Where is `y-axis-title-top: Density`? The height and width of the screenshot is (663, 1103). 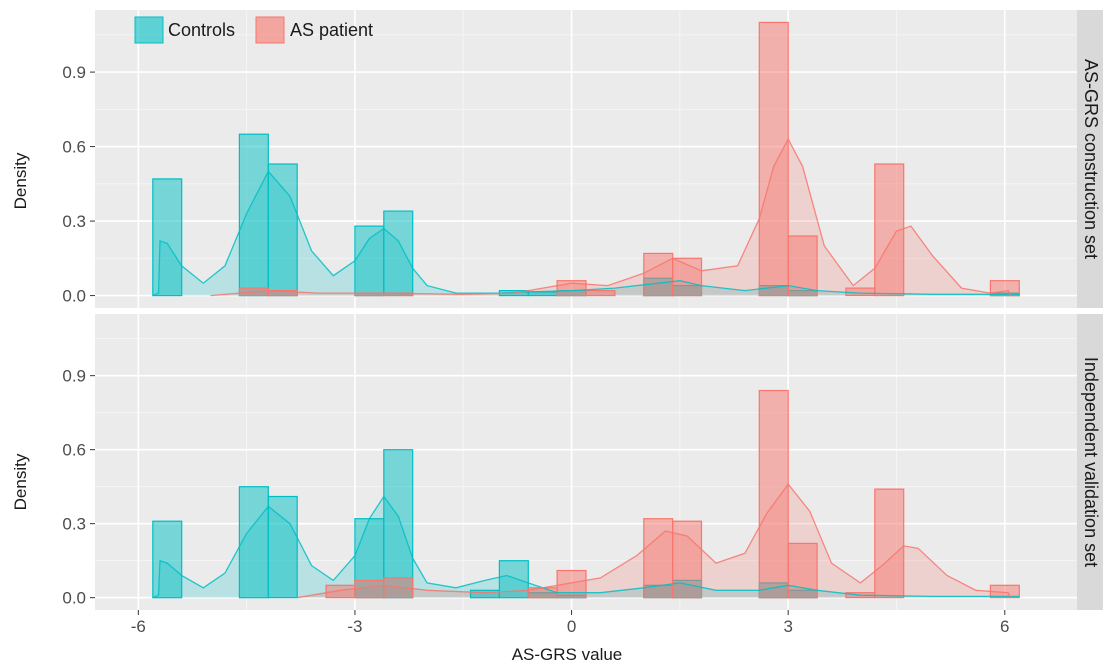
y-axis-title-top: Density is located at coordinates (20, 180).